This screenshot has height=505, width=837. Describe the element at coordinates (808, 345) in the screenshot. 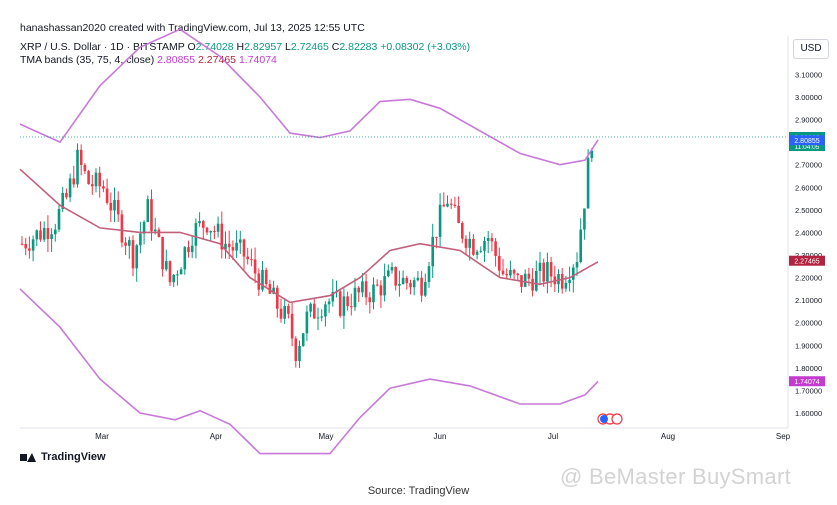

I see `y-tick-label: 1.90000` at that location.